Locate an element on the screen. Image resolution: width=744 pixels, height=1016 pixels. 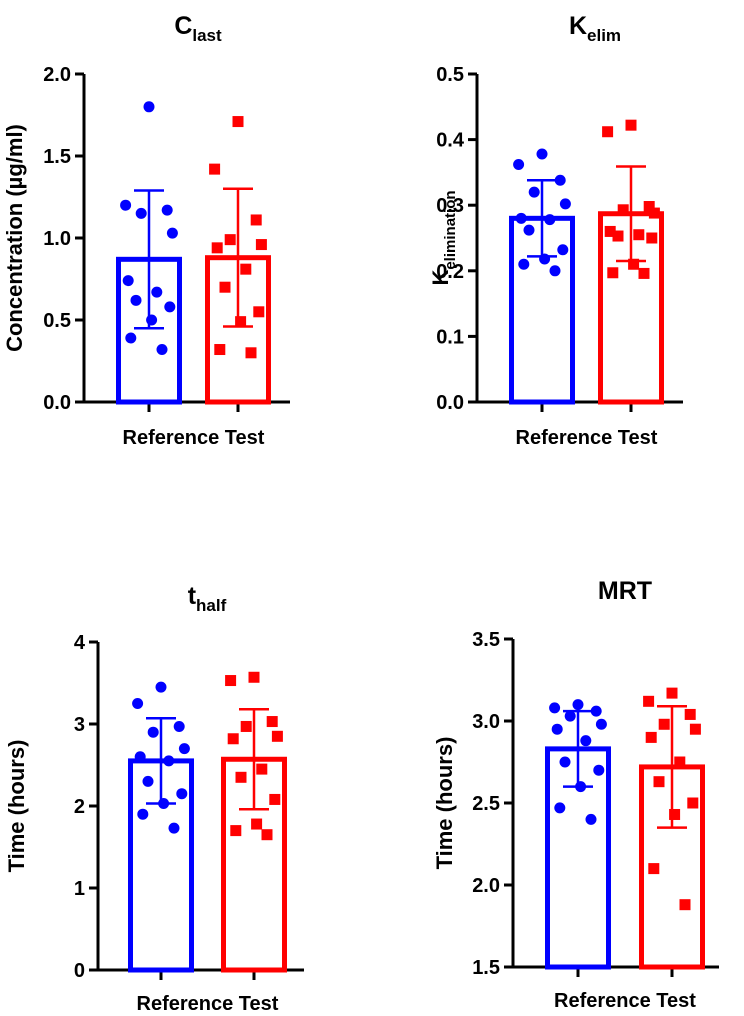
y-axis-label-main: K is located at coordinates (440, 278).